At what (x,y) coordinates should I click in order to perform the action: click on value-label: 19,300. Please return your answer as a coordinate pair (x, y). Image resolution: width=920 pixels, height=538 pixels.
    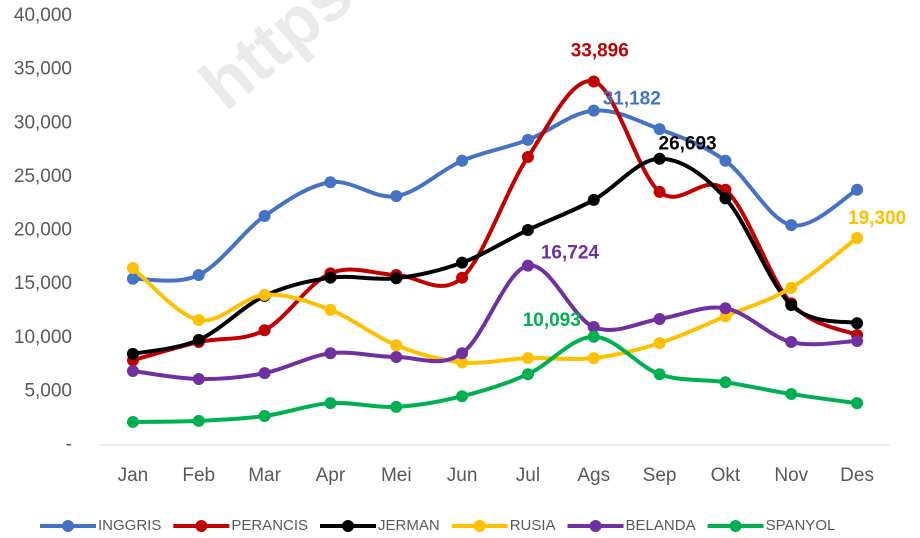
    Looking at the image, I should click on (877, 218).